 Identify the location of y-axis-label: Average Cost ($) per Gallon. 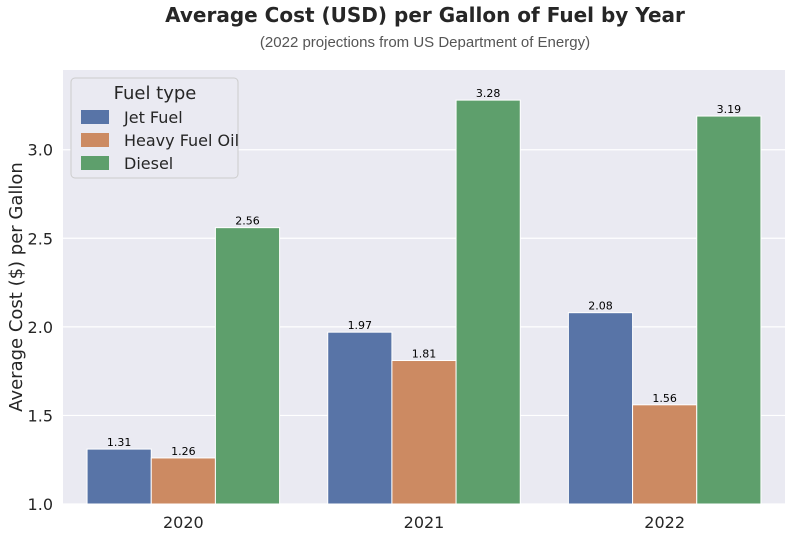
(16, 287).